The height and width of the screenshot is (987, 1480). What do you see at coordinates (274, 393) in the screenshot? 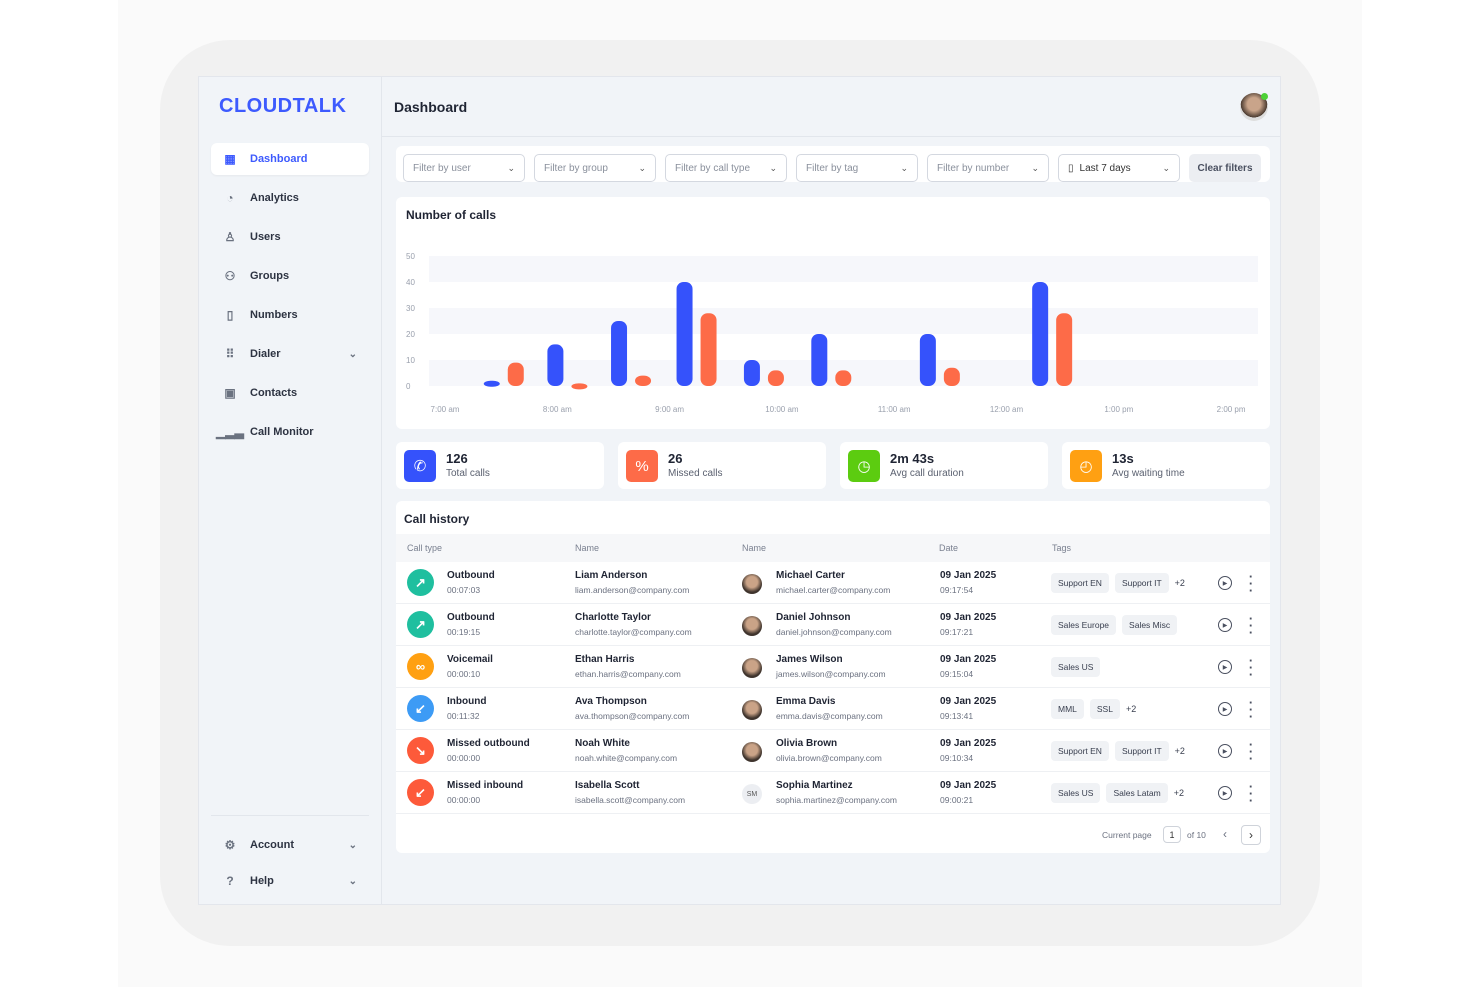
I see `sidebar-item-label: Contacts` at bounding box center [274, 393].